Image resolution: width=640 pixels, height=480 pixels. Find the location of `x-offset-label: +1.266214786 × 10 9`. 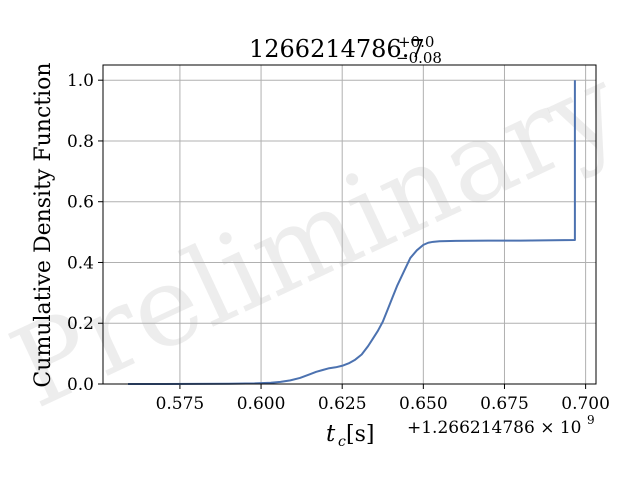

x-offset-label: +1.266214786 × 10 9 is located at coordinates (501, 425).